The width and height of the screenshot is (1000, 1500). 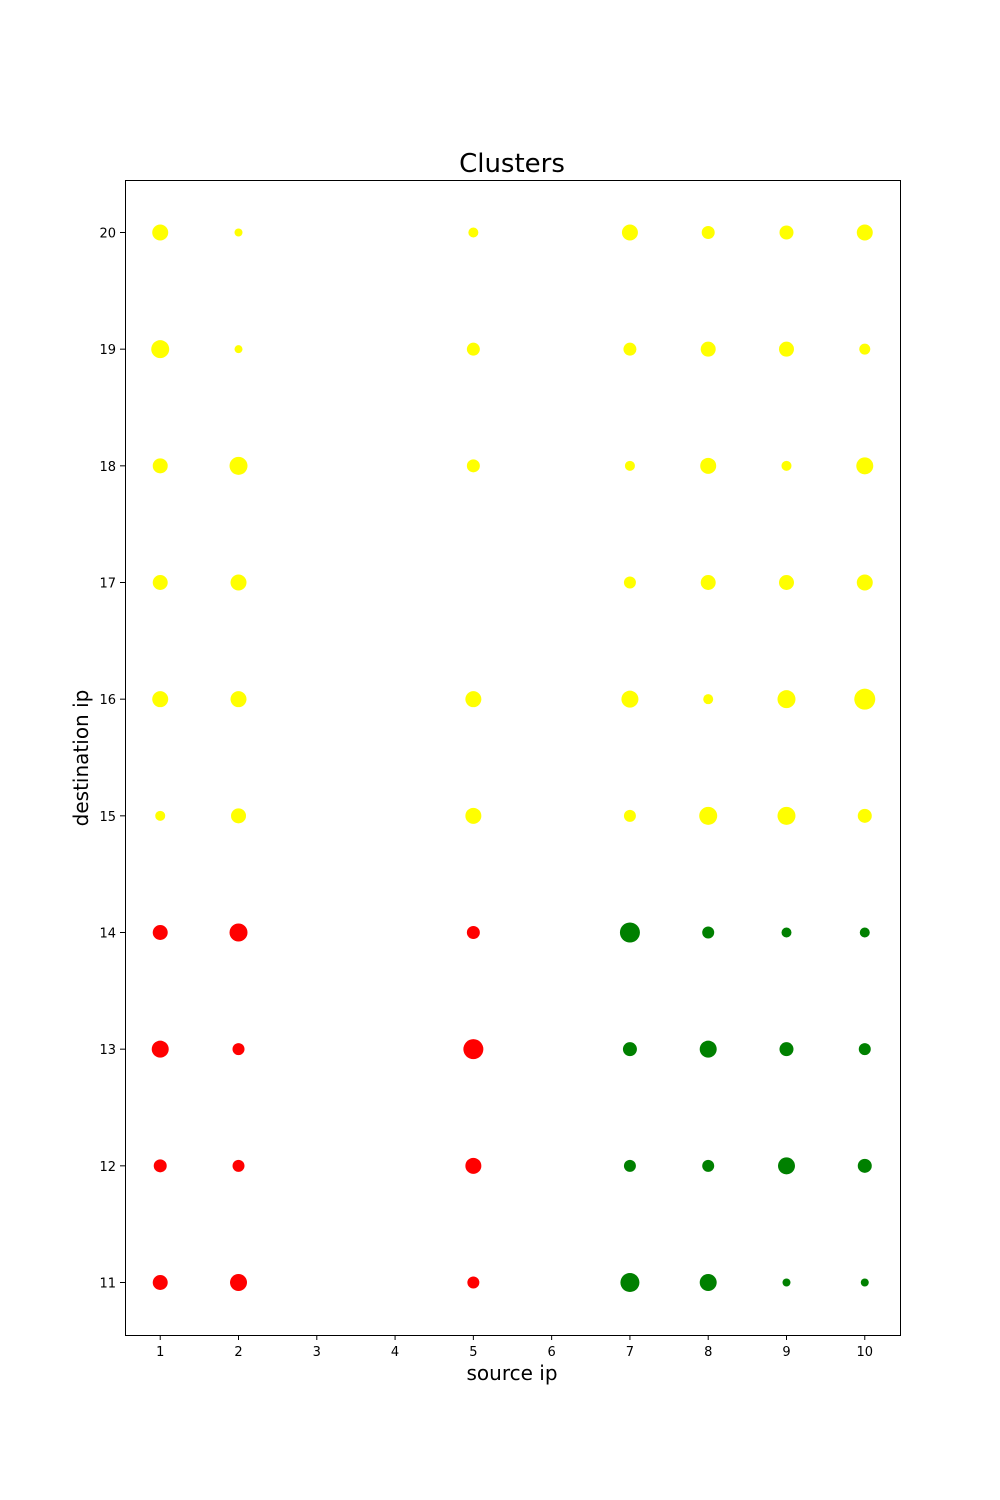 What do you see at coordinates (630, 1352) in the screenshot?
I see `x-tick-label: 7` at bounding box center [630, 1352].